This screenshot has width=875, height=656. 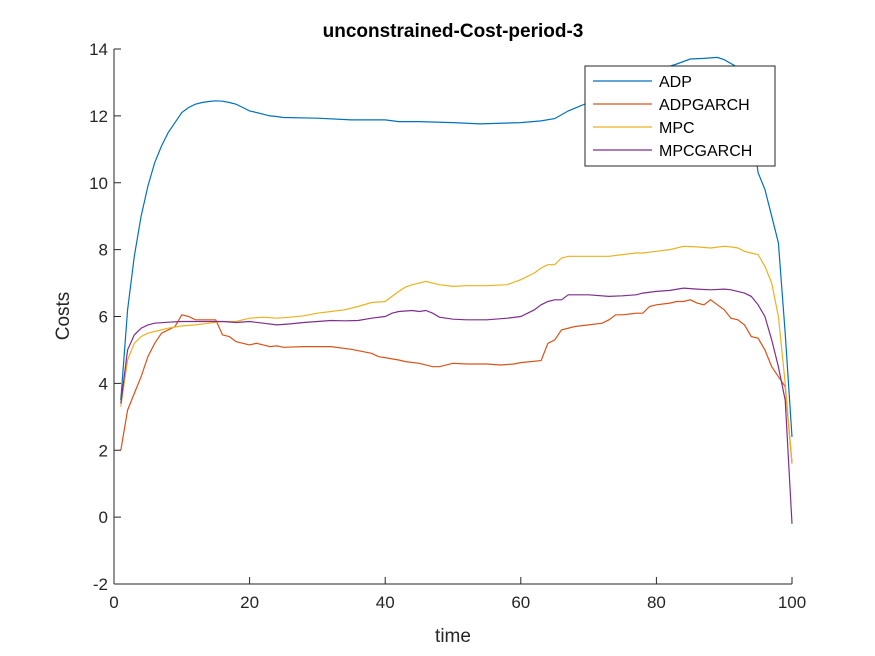 I want to click on x-axis-label: time, so click(x=453, y=636).